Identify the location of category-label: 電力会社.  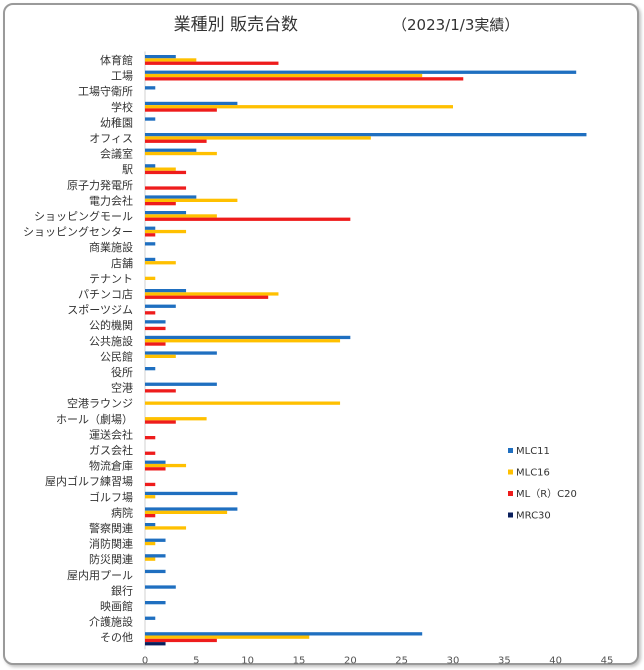
(111, 200).